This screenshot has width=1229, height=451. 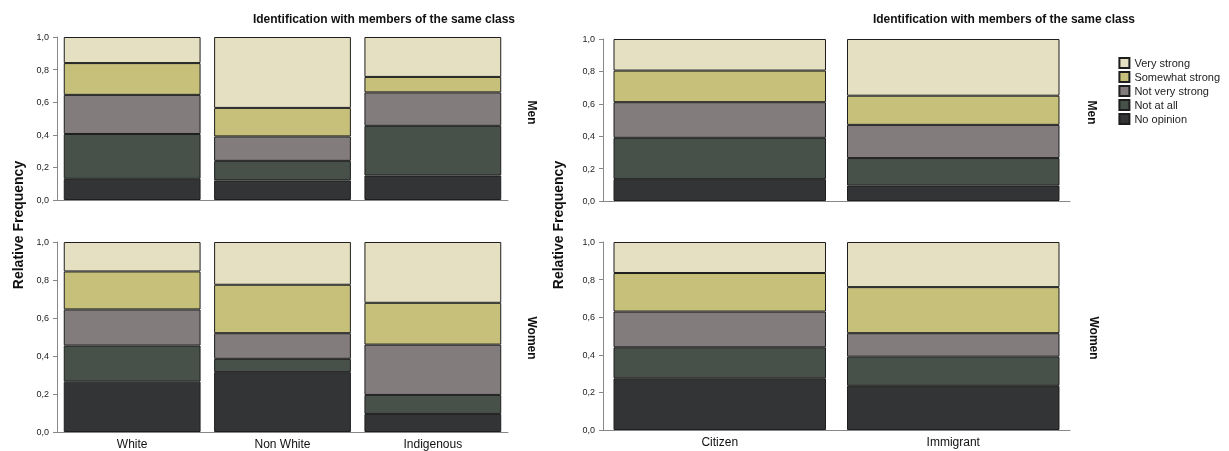 What do you see at coordinates (132, 444) in the screenshot?
I see `x-tick-label: White` at bounding box center [132, 444].